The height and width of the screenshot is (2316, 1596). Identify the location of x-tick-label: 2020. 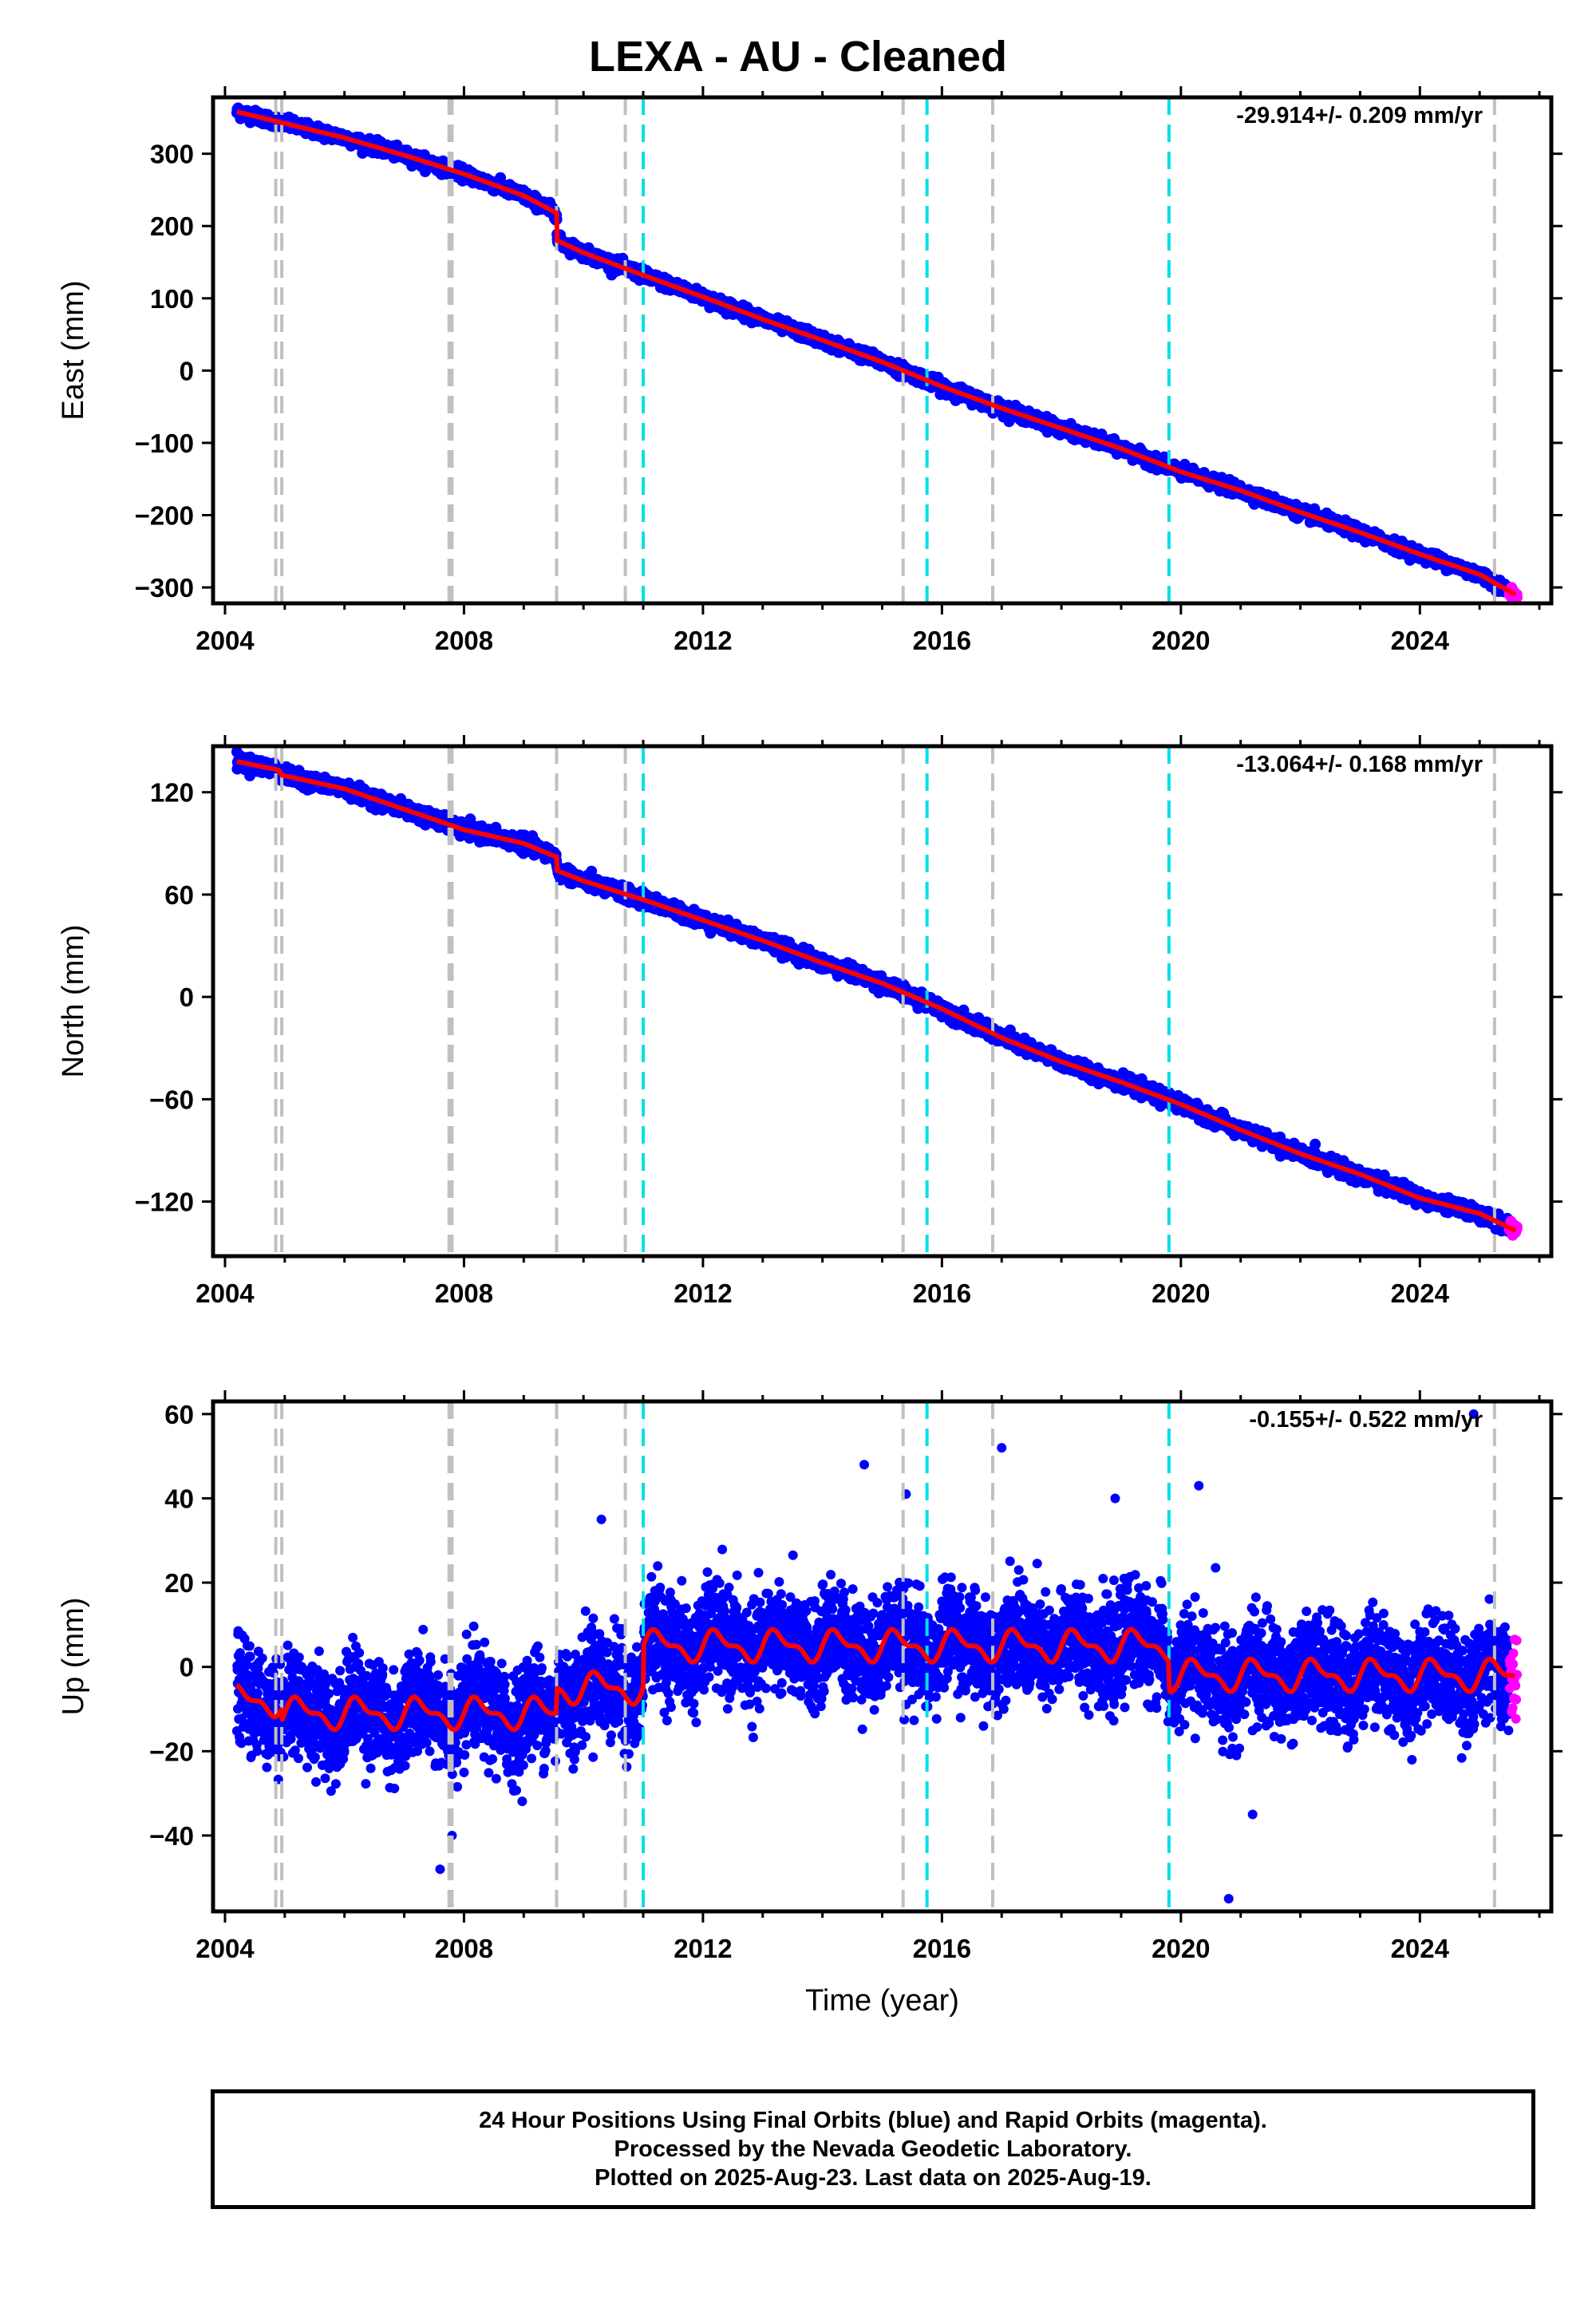
(1181, 640).